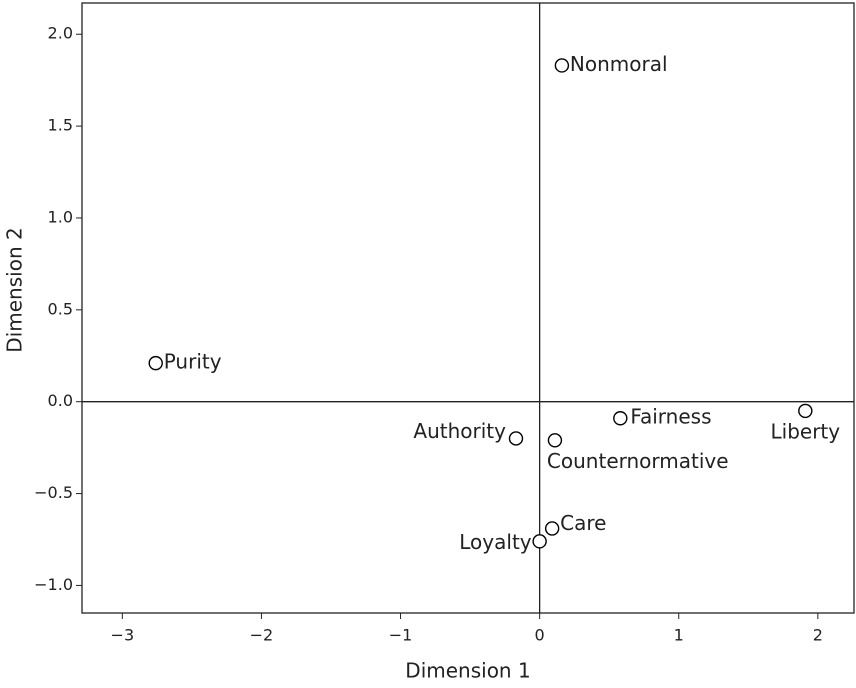 The width and height of the screenshot is (856, 688). I want to click on point-label: Care, so click(583, 523).